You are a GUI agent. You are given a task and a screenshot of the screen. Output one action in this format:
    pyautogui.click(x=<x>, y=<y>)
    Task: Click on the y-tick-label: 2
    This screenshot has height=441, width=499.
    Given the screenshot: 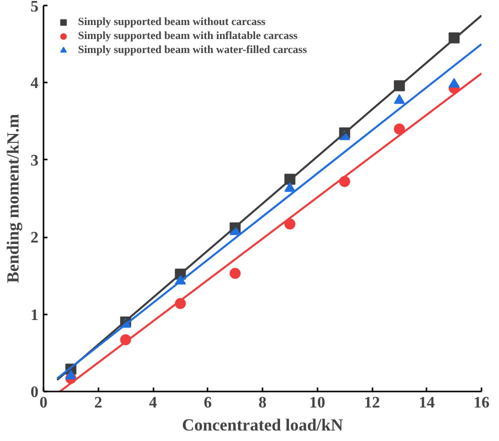 What is the action you would take?
    pyautogui.click(x=34, y=238)
    